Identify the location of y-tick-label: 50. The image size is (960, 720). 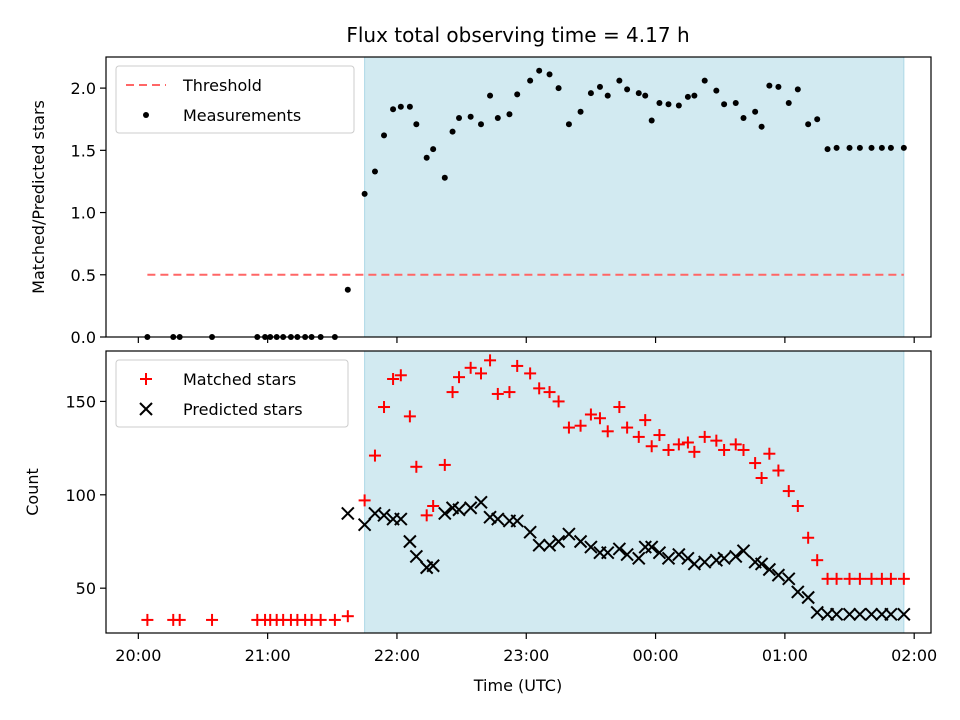
(86, 588).